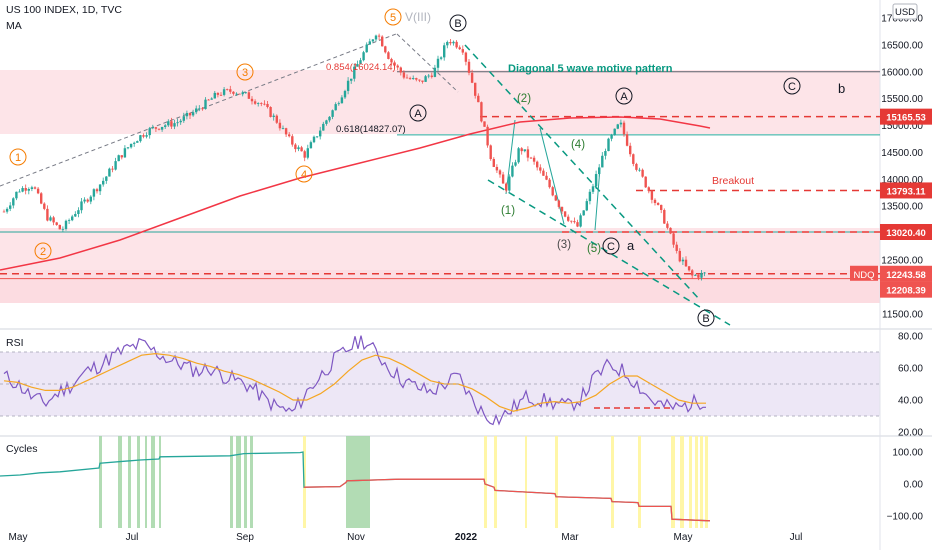  I want to click on price-tick-label: 16000.00, so click(902, 72).